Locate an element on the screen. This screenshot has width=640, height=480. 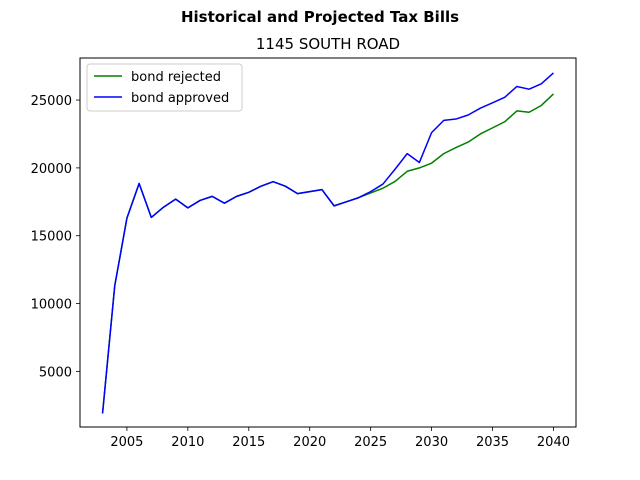
legend: bond rejected bond approved is located at coordinates (164, 87).